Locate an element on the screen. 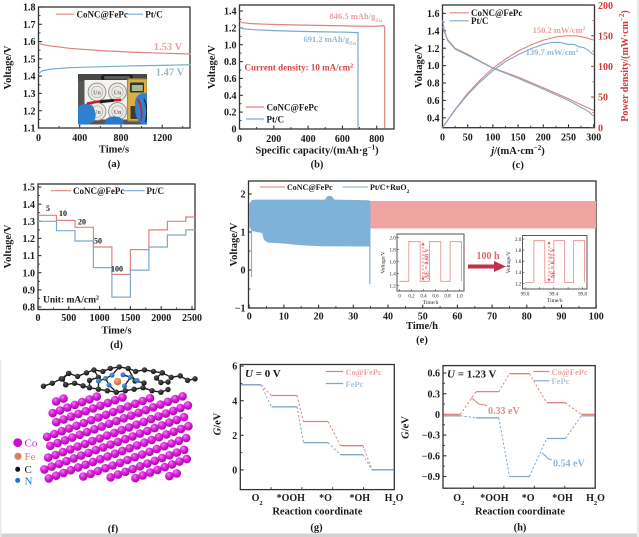  svg-text: Time/h is located at coordinates (431, 303).